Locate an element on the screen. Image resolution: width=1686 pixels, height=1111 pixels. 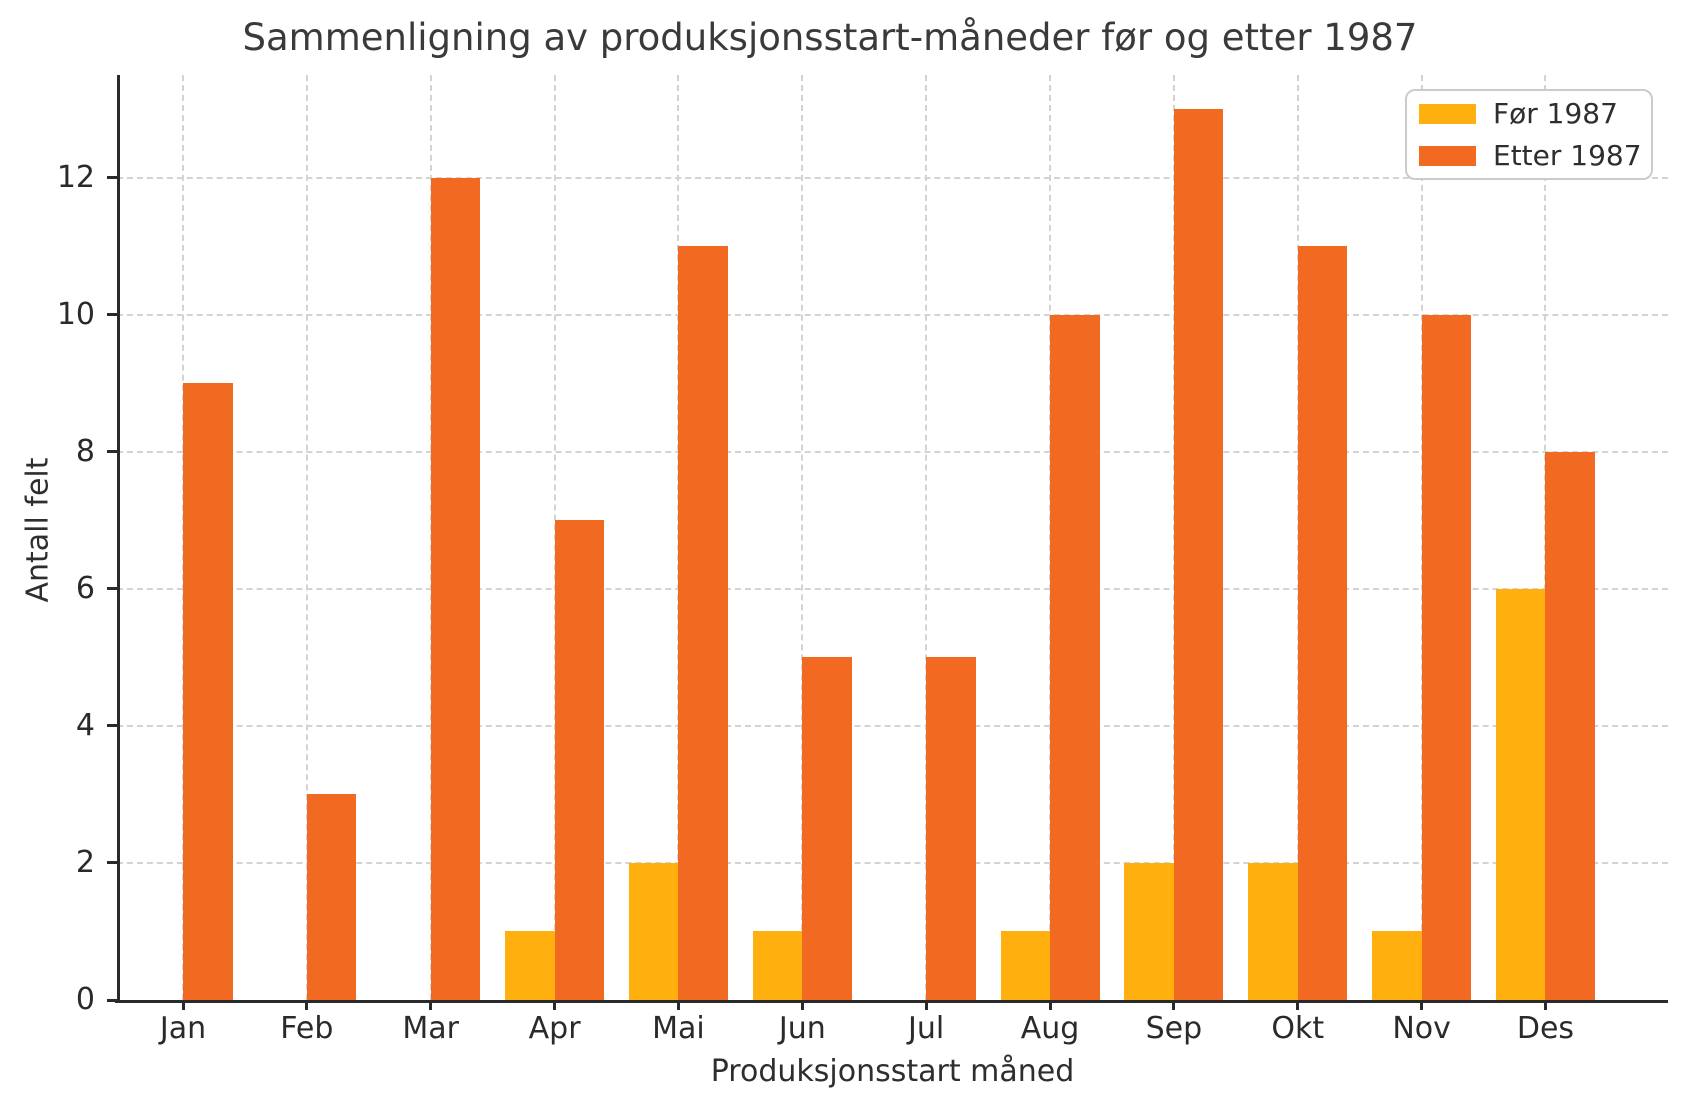
bar-for-1987-jun is located at coordinates (777, 965).